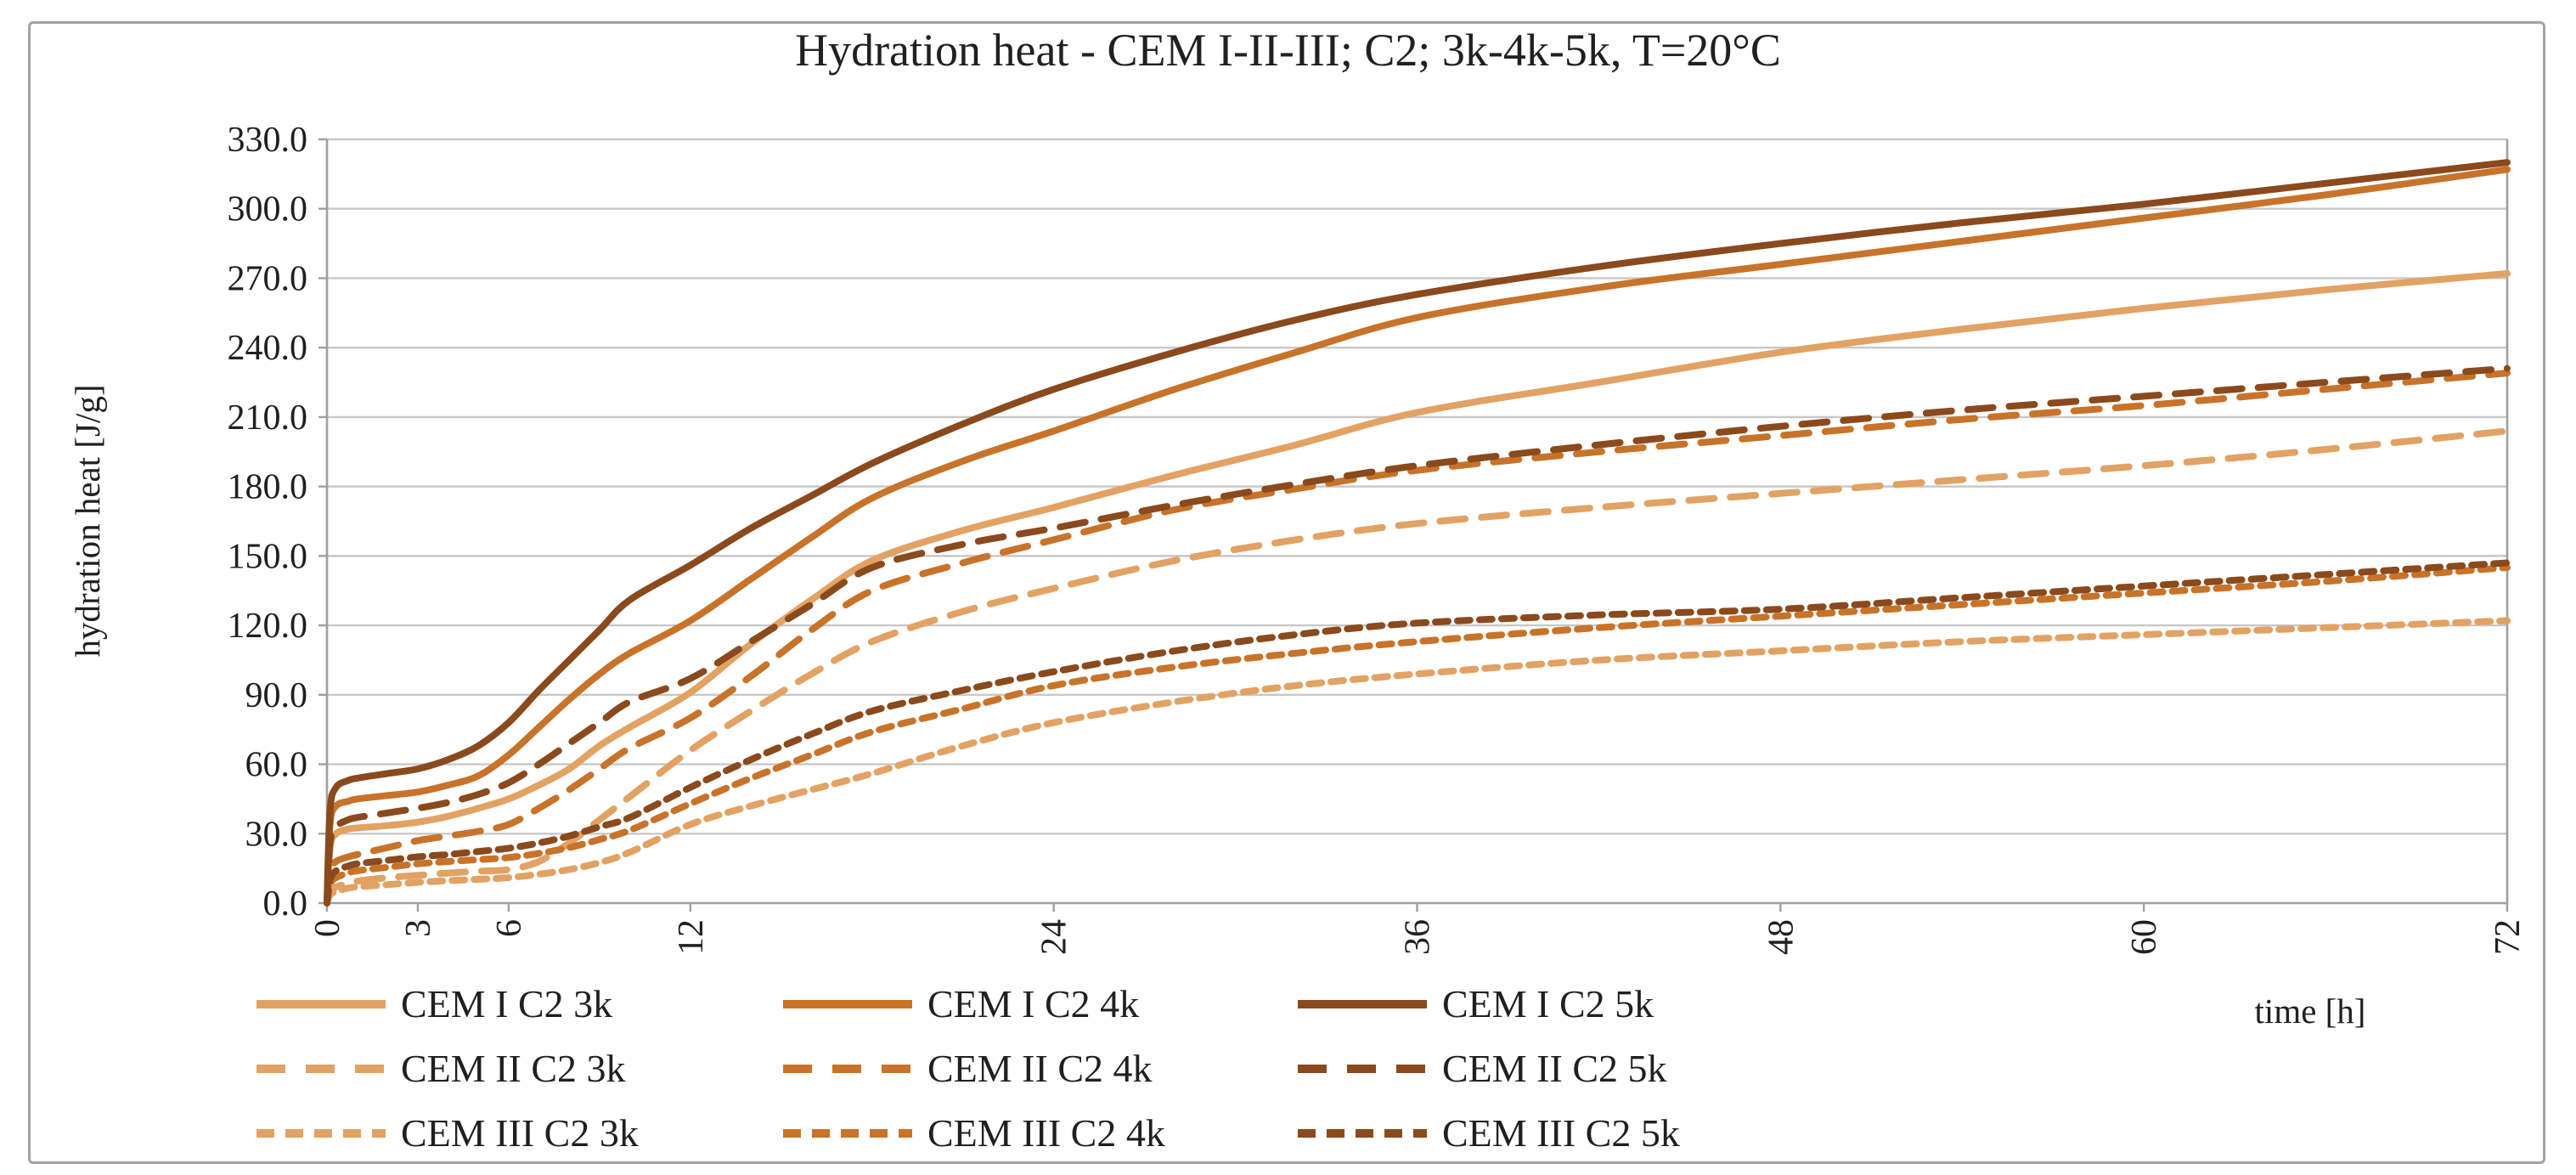  Describe the element at coordinates (1040, 1068) in the screenshot. I see `legend-label-cem-ii-c2-4k: CEM II C2 4k` at that location.